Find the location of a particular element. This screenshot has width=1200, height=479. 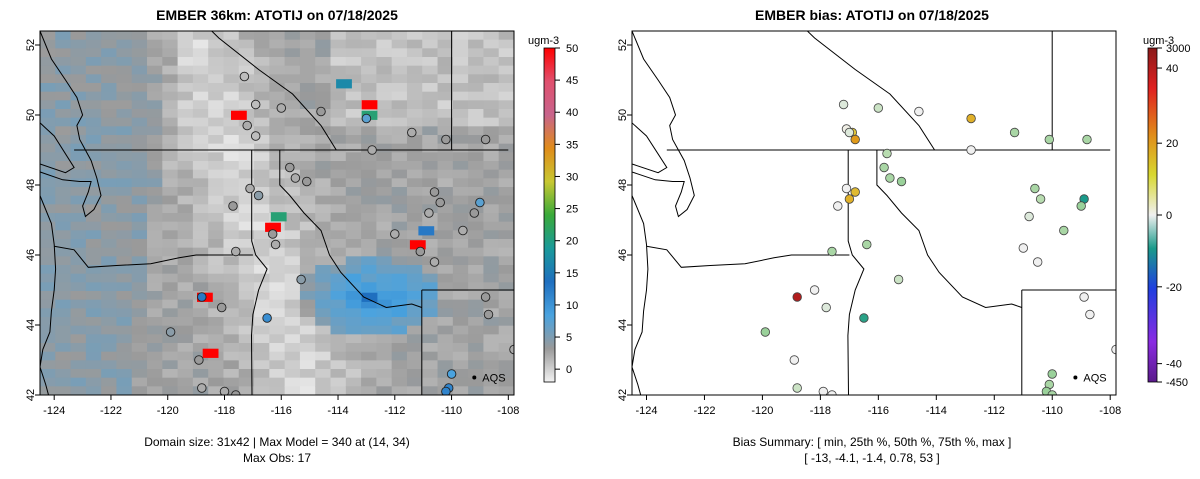

boundary-line is located at coordinates (949, 229).